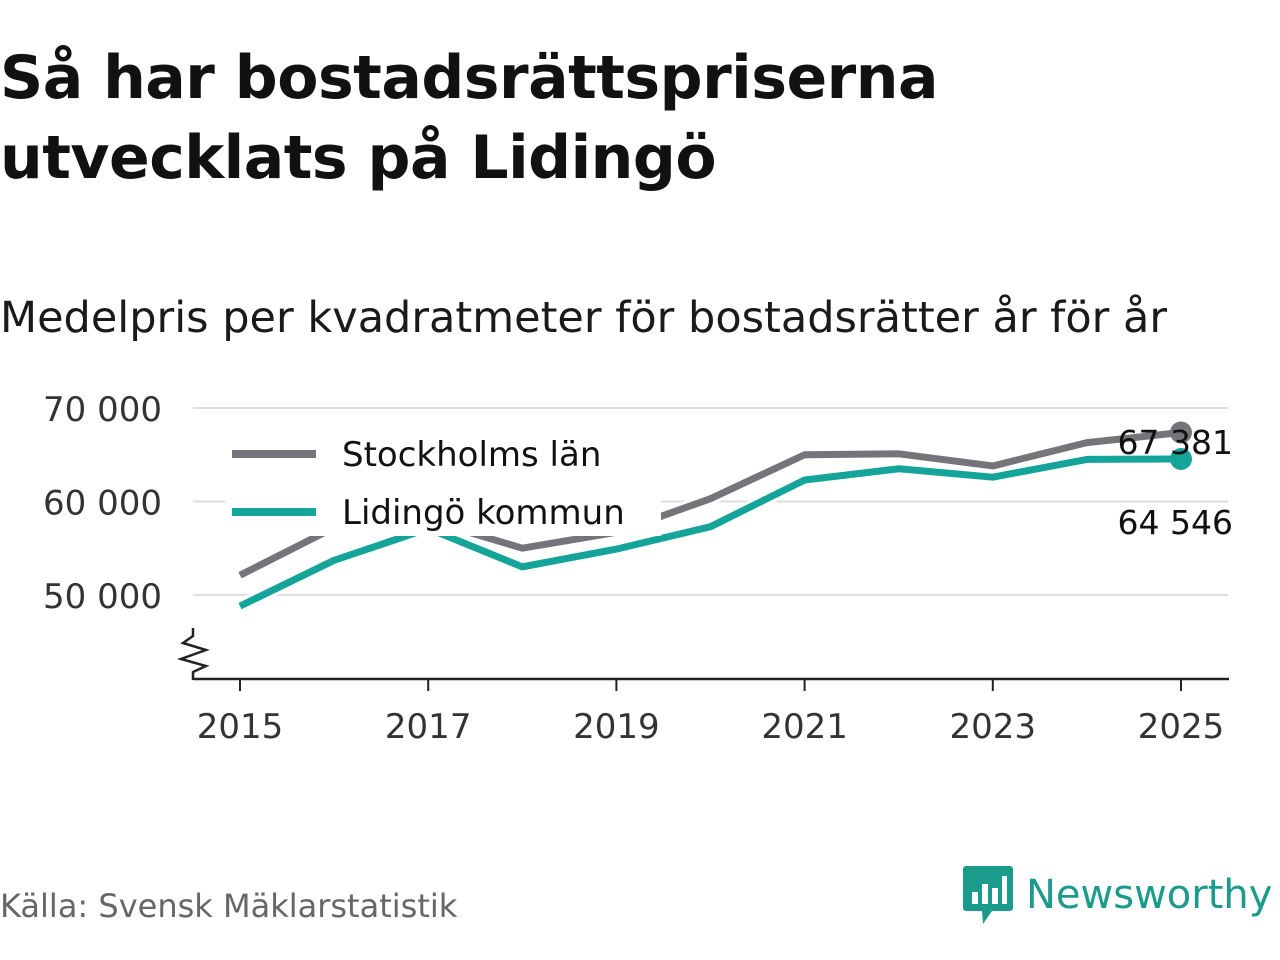 This screenshot has height=960, width=1280. Describe the element at coordinates (102, 597) in the screenshot. I see `y-tick-label: 50 000` at that location.